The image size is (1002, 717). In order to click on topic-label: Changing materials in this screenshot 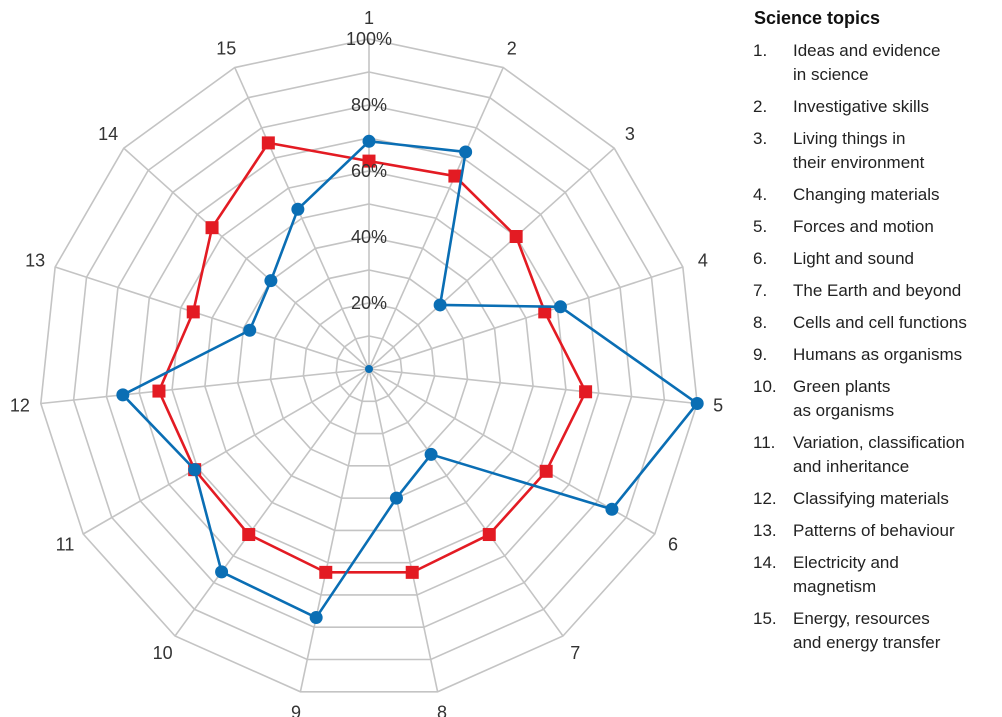, I will do `click(866, 194)`.